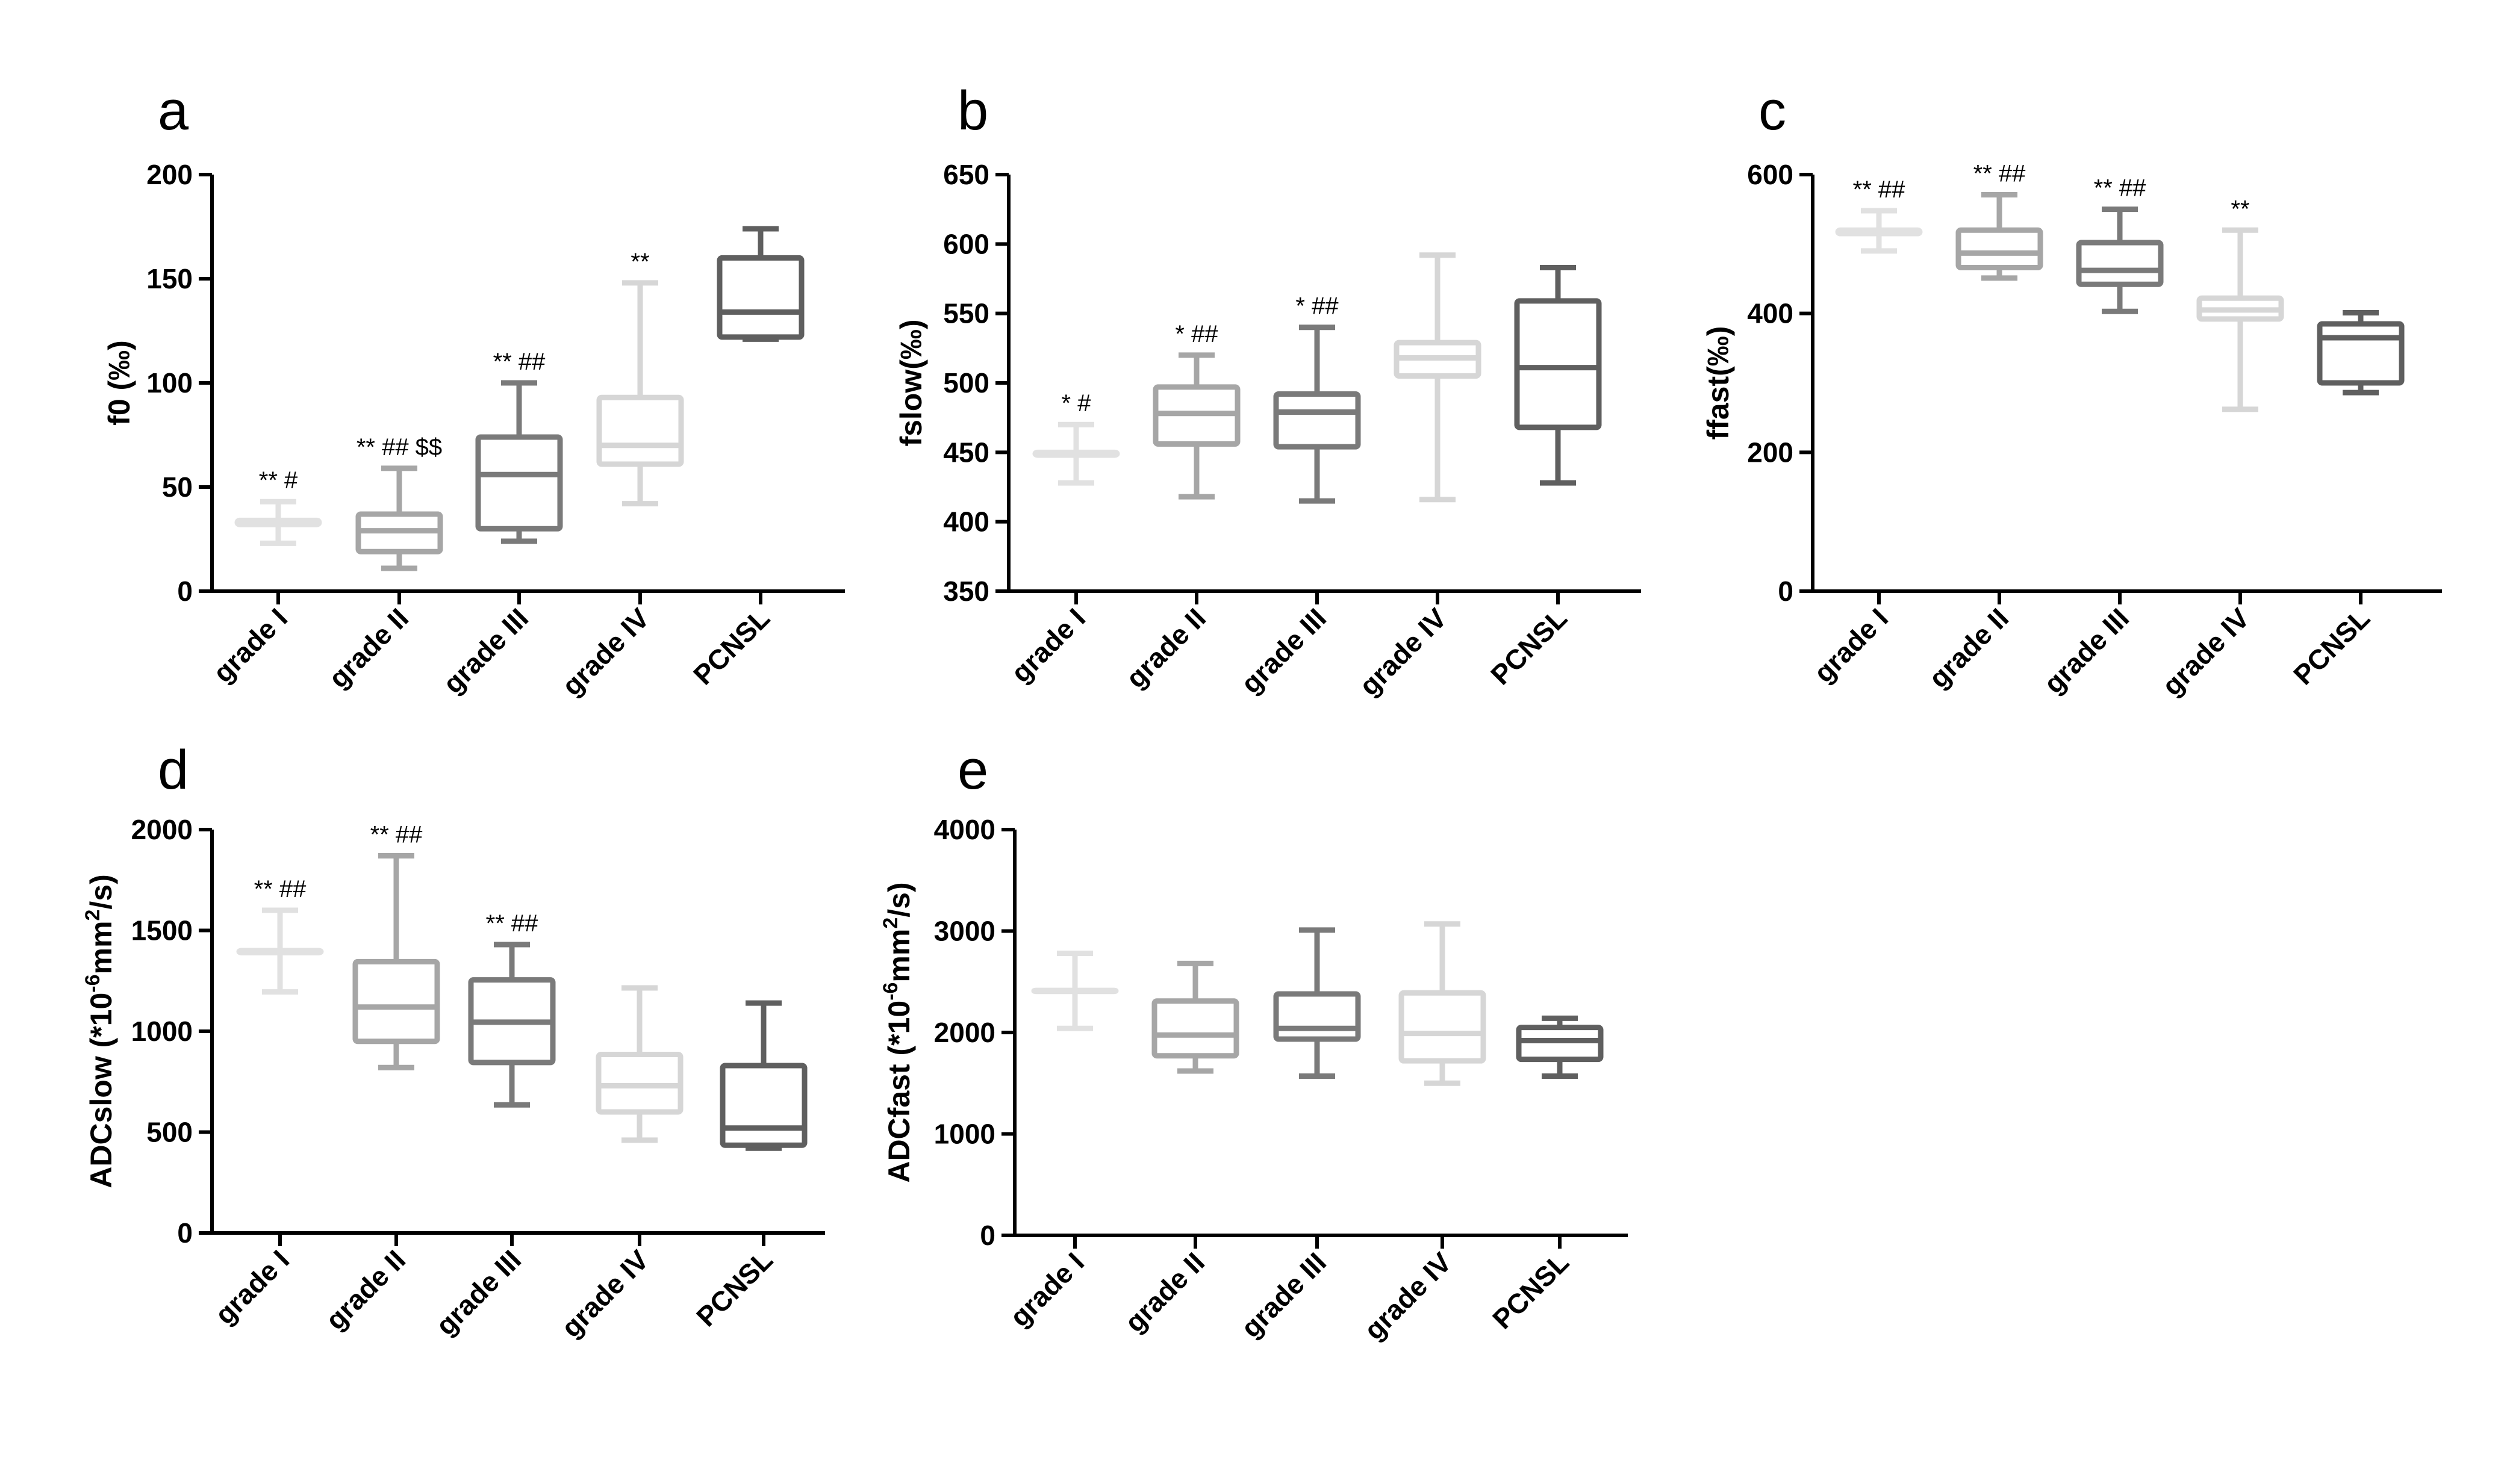  I want to click on y-axis-label: f0 (‰), so click(119, 383).